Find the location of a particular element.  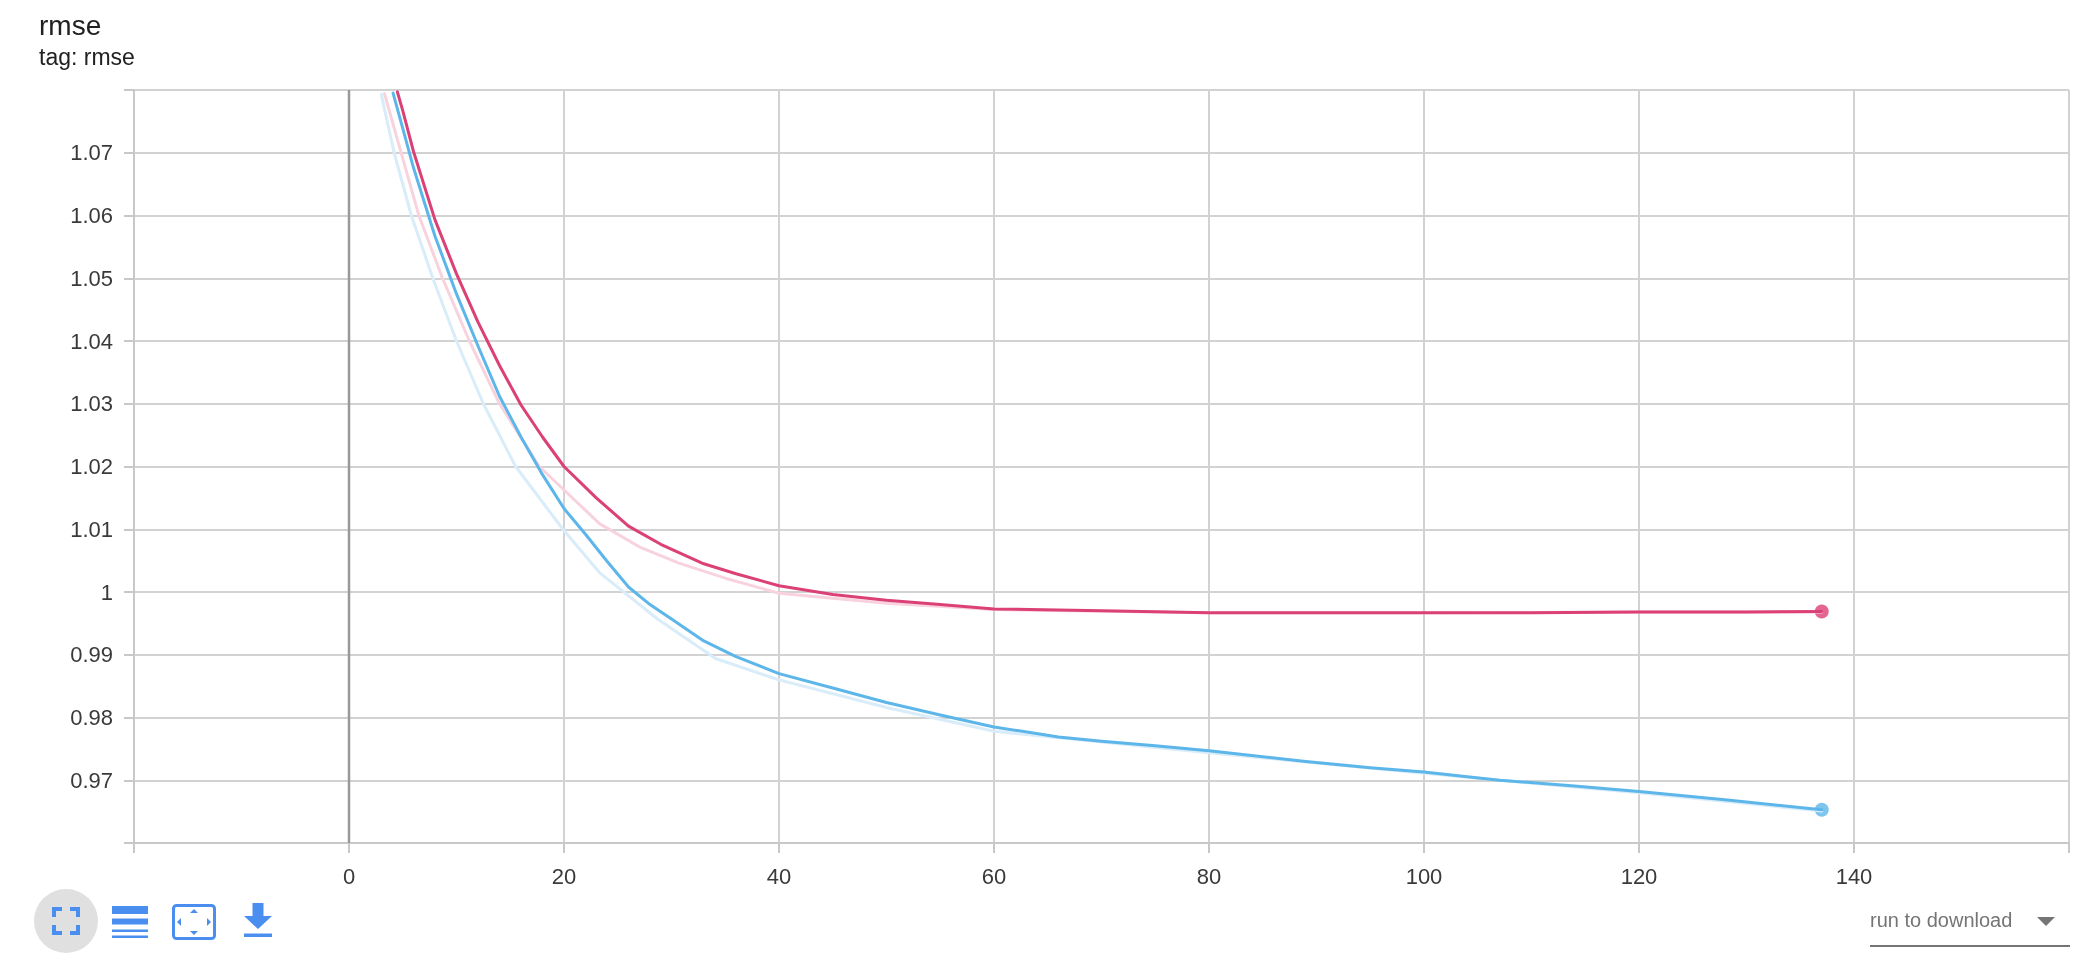

chart-subtitle: tag: rmse is located at coordinates (87, 56).